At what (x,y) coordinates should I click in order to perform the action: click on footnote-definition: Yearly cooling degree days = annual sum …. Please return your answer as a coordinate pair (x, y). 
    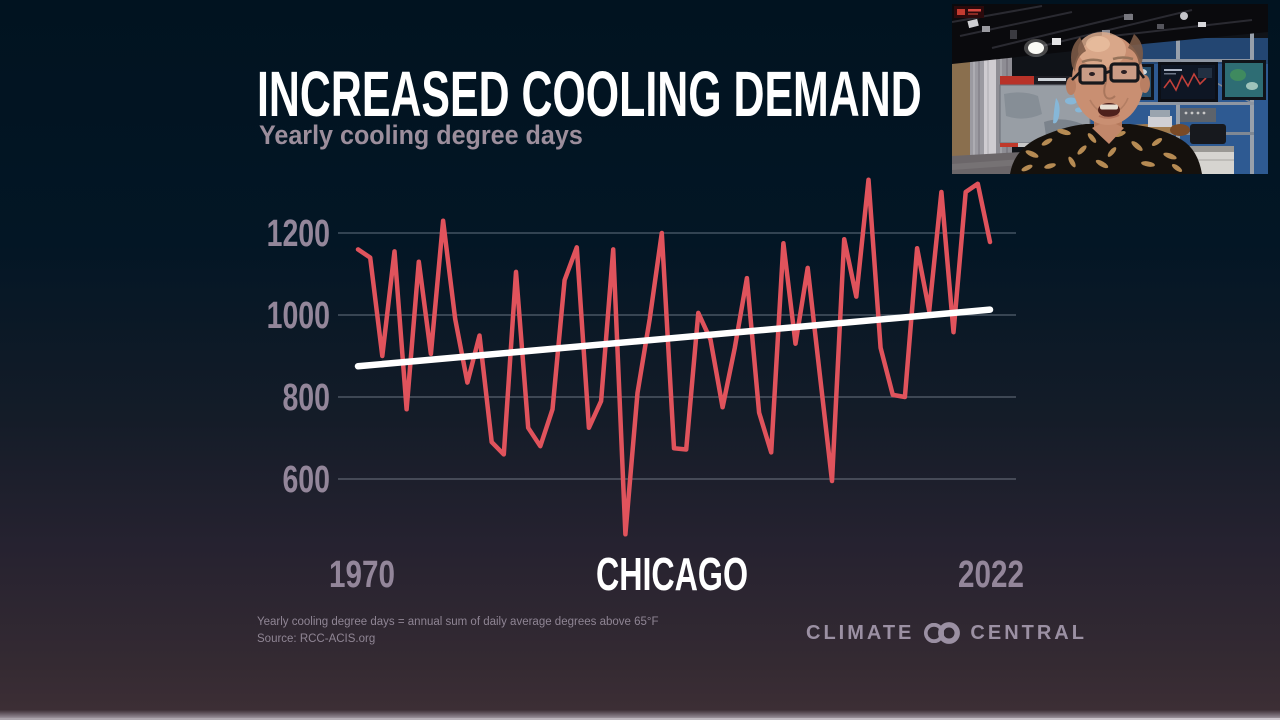
    Looking at the image, I should click on (458, 622).